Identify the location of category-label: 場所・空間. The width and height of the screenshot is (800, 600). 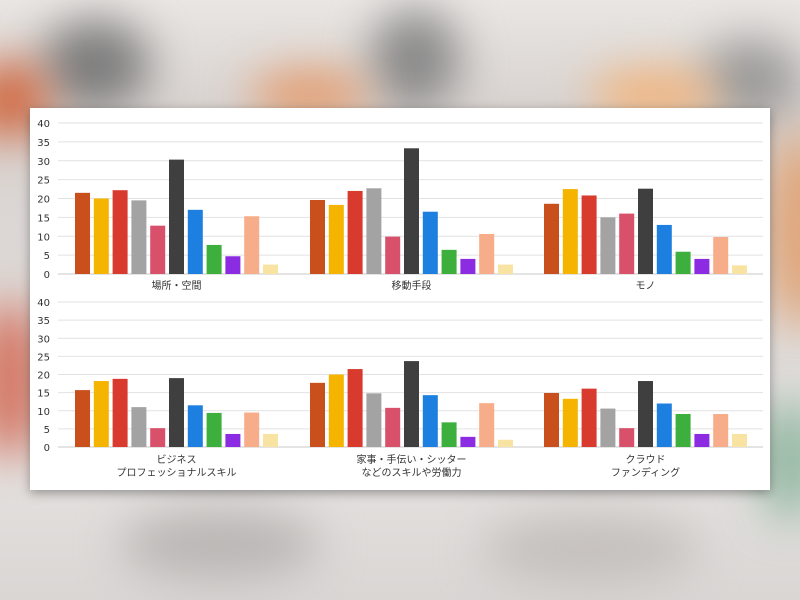
(177, 285).